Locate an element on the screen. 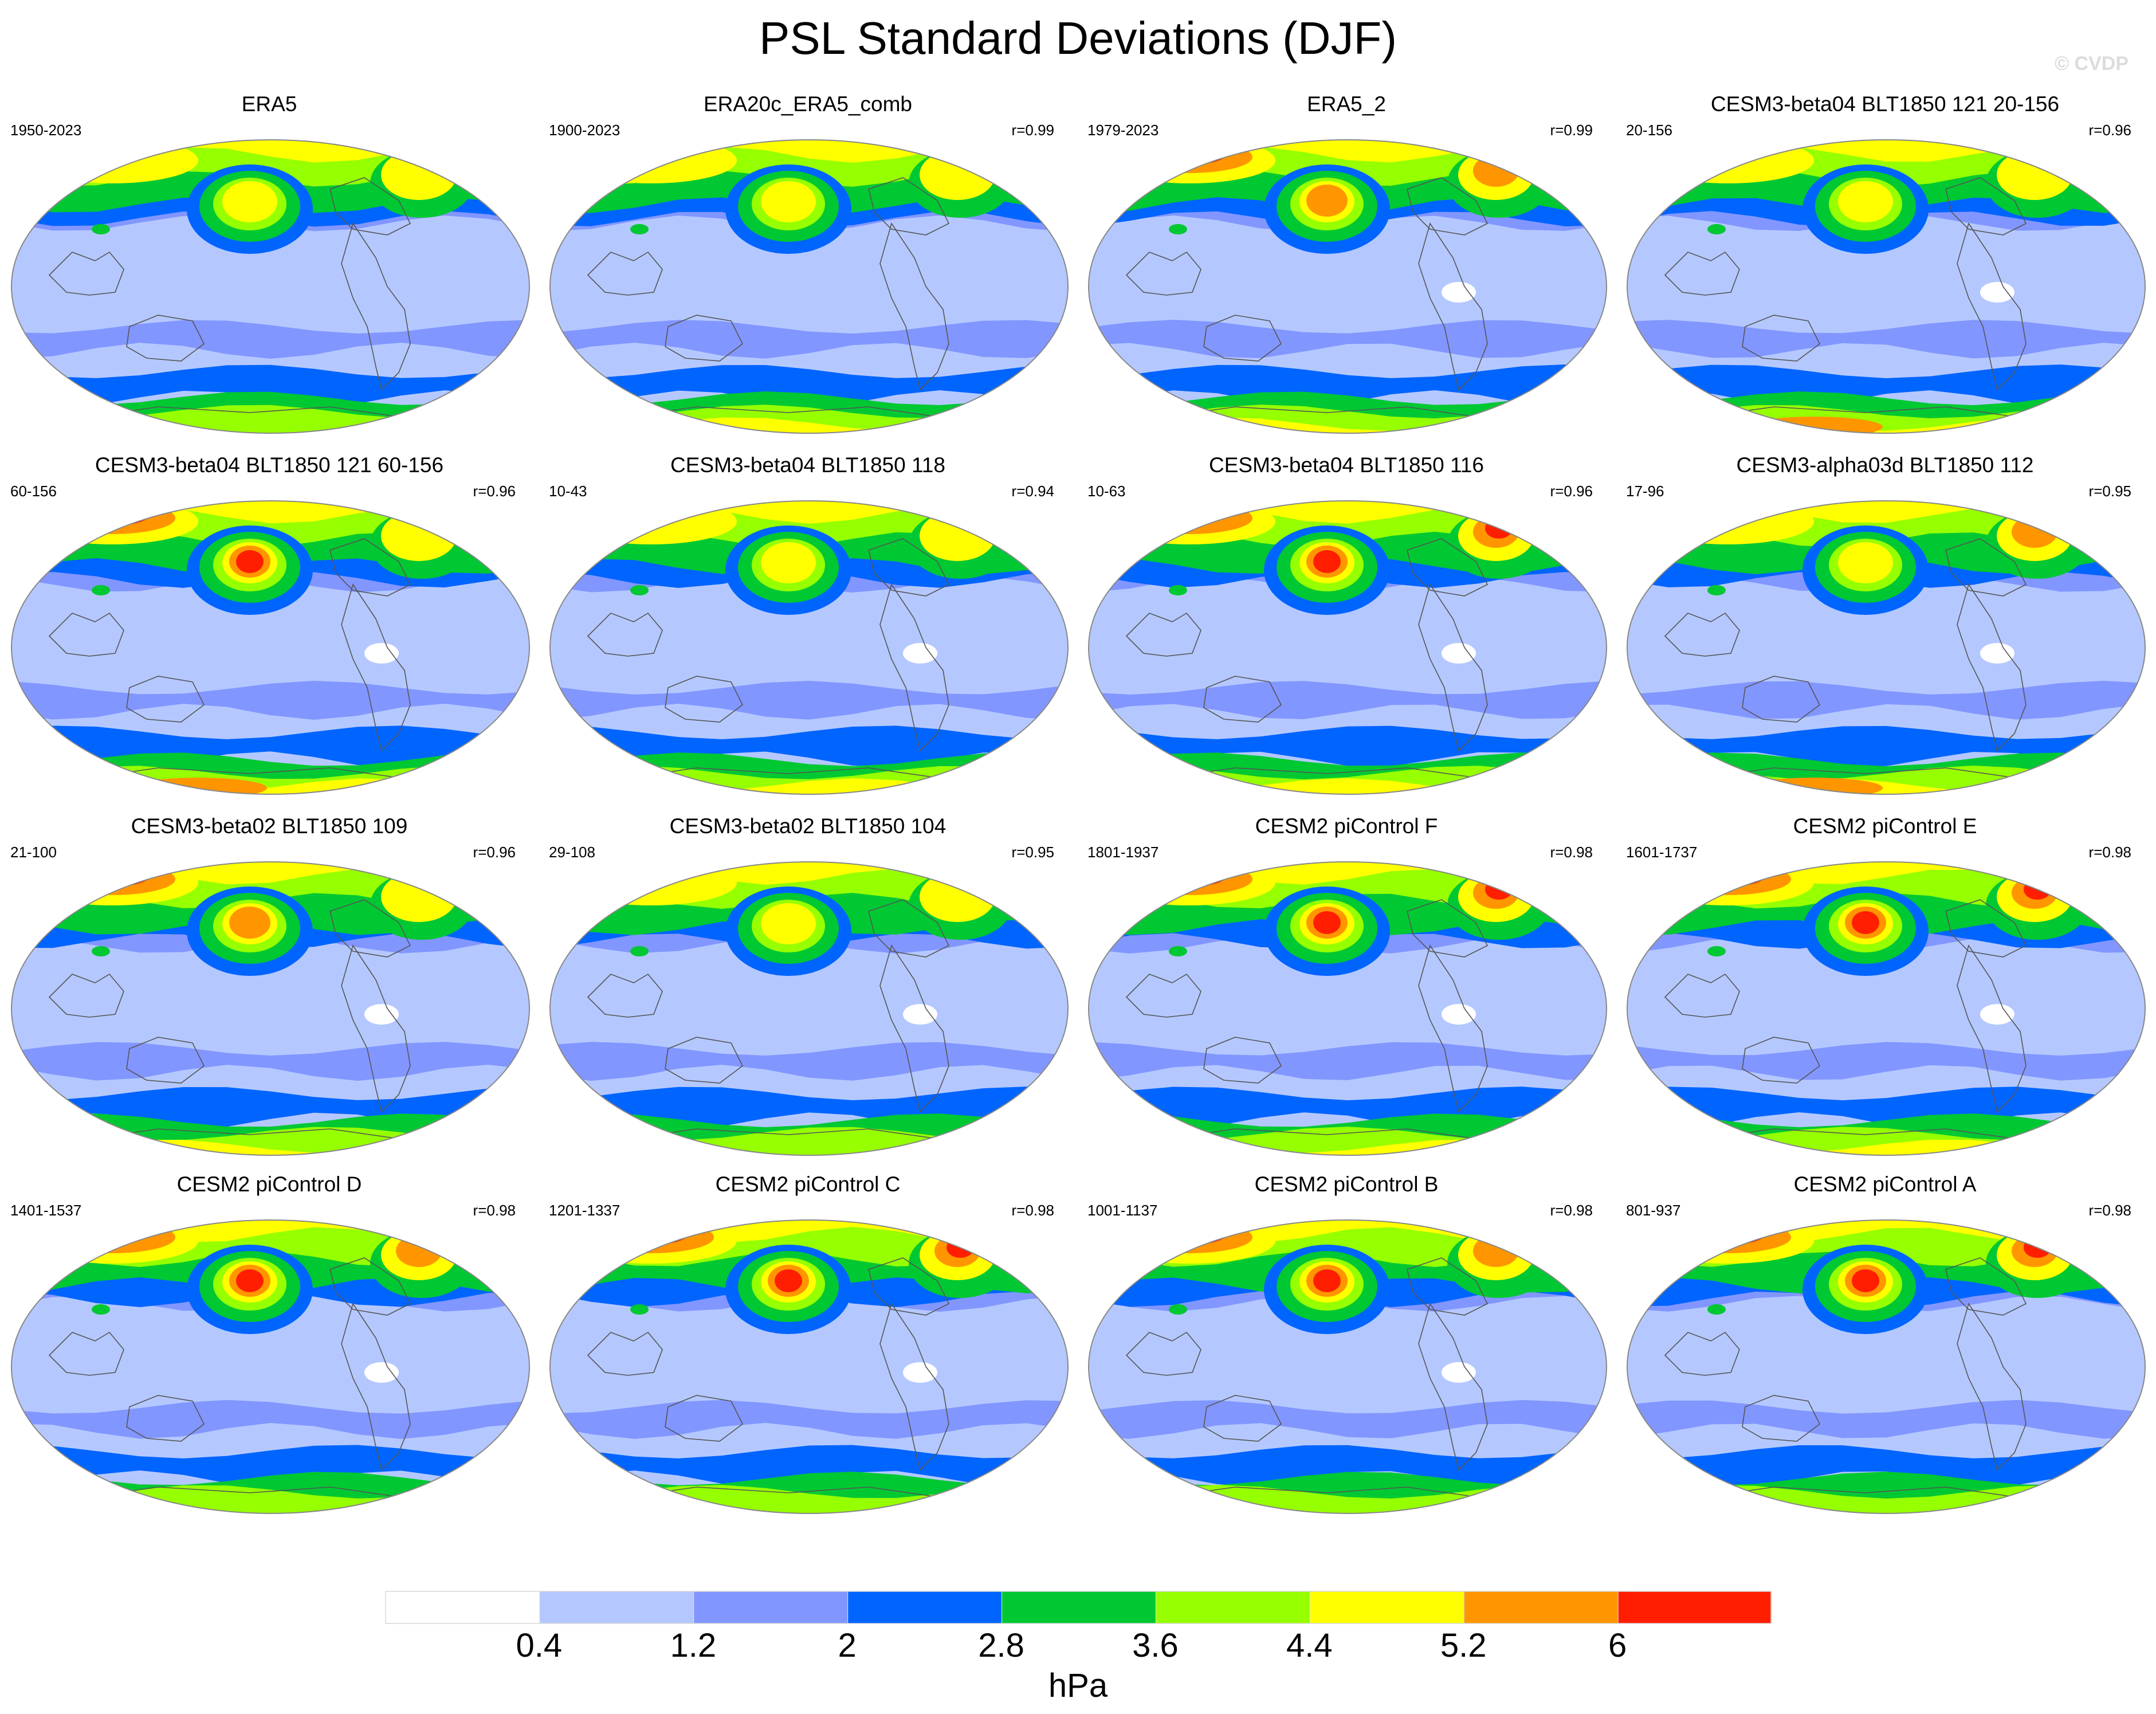 The height and width of the screenshot is (1714, 2156). colorbar-tick-label: 6 is located at coordinates (1617, 1645).